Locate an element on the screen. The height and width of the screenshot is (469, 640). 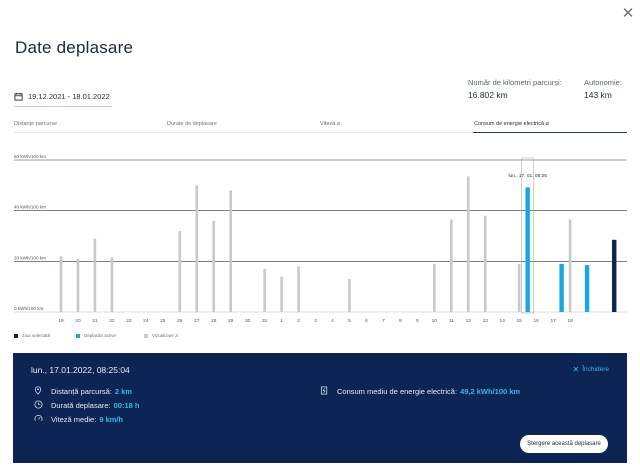
speed-row: Viteză medie: 9 km/h is located at coordinates (78, 419).